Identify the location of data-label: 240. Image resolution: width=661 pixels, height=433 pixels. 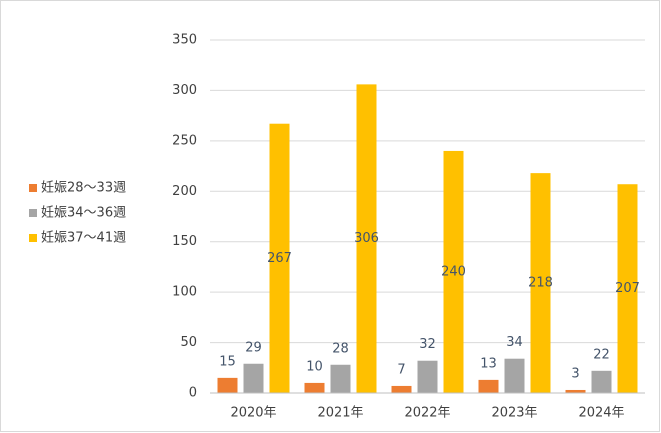
(453, 271).